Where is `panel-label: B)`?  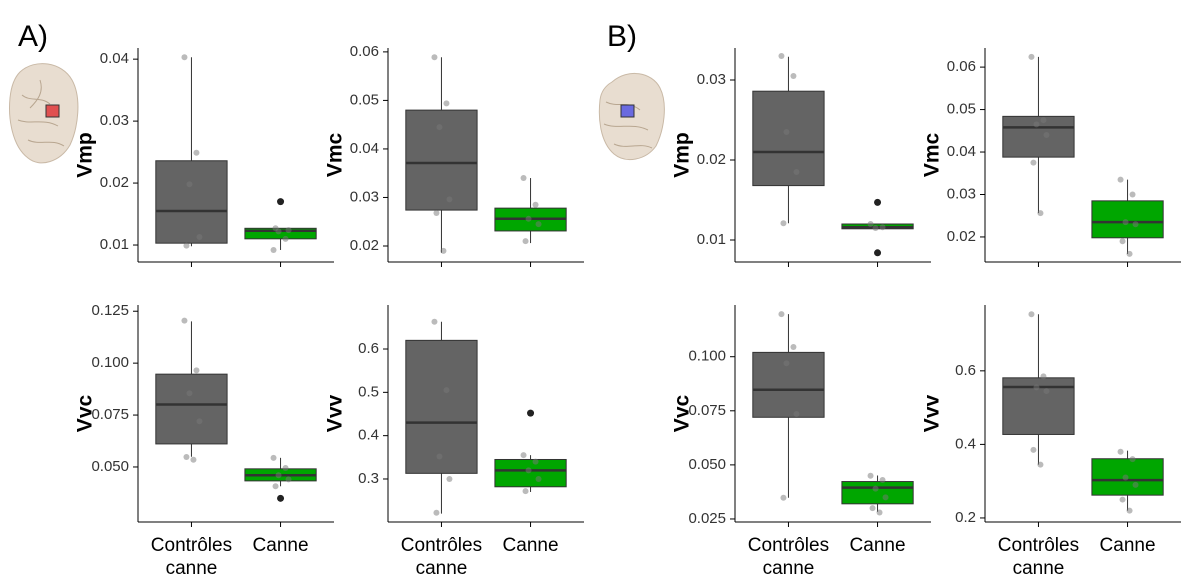 panel-label: B) is located at coordinates (622, 36).